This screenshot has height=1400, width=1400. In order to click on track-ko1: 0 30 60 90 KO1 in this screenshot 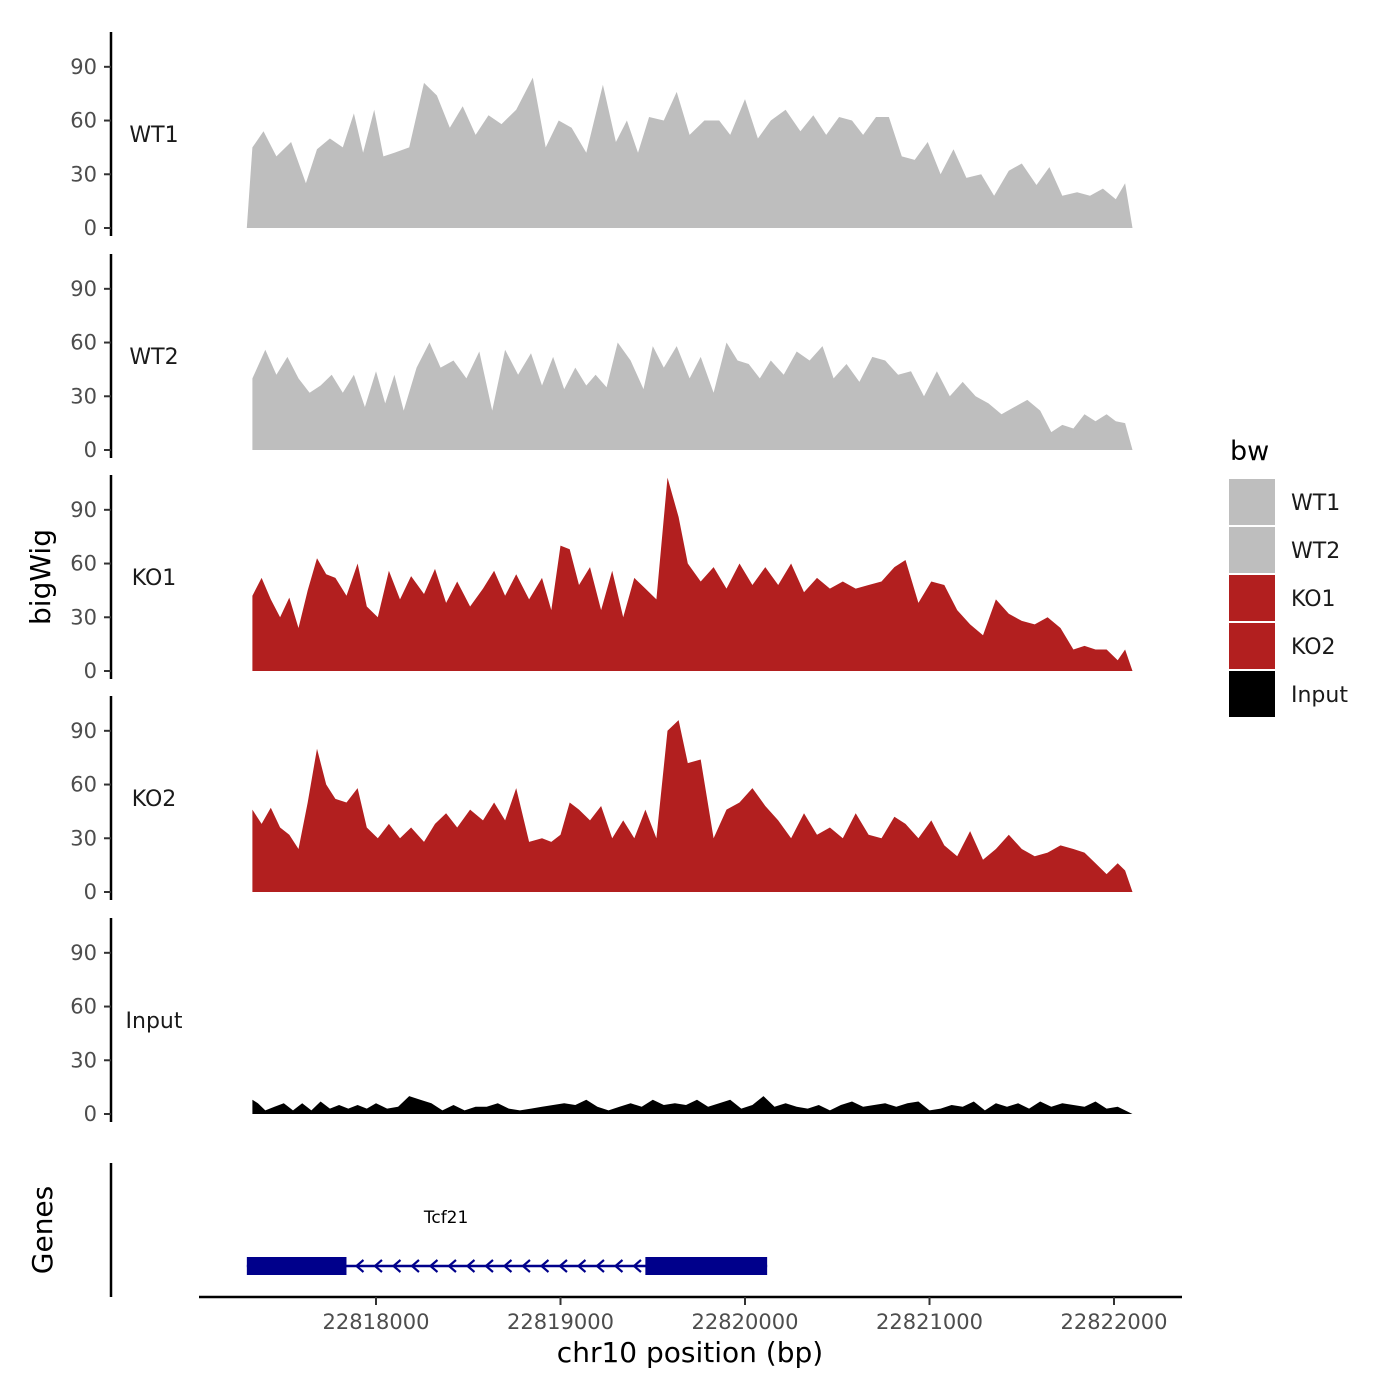, I will do `click(601, 579)`.